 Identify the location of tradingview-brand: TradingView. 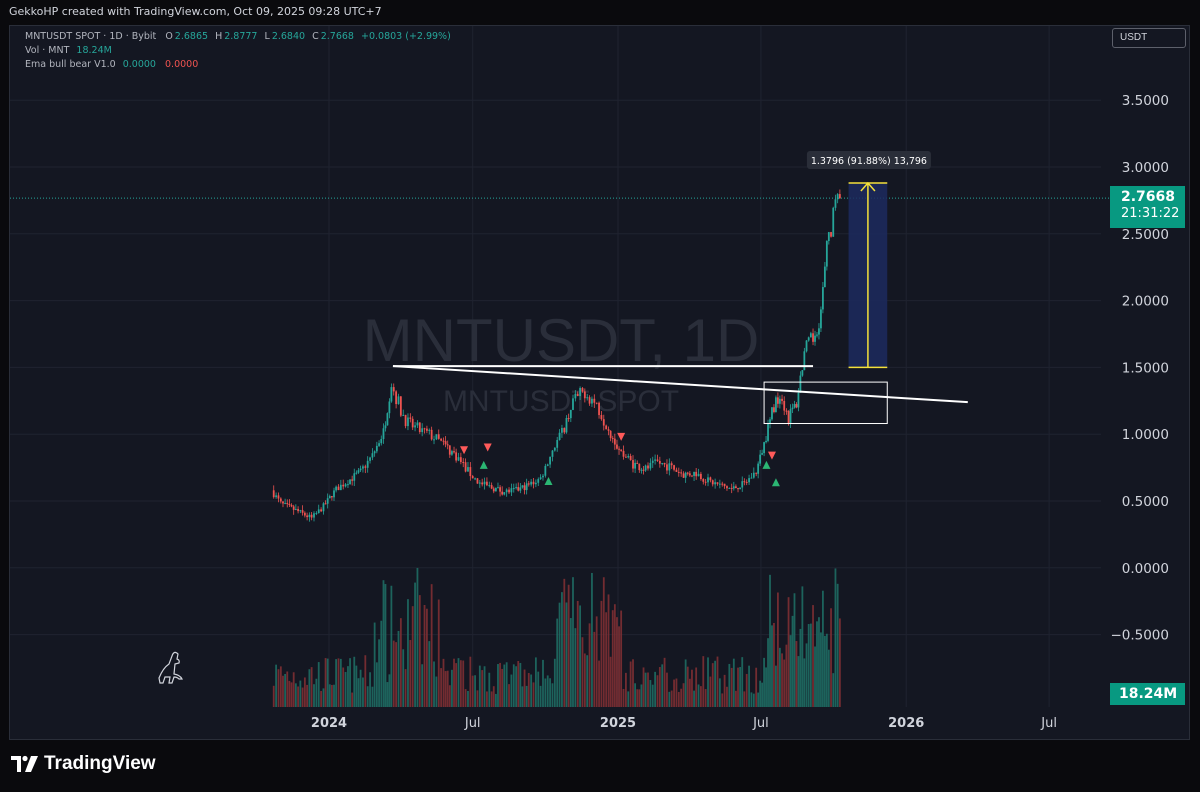
(83, 764).